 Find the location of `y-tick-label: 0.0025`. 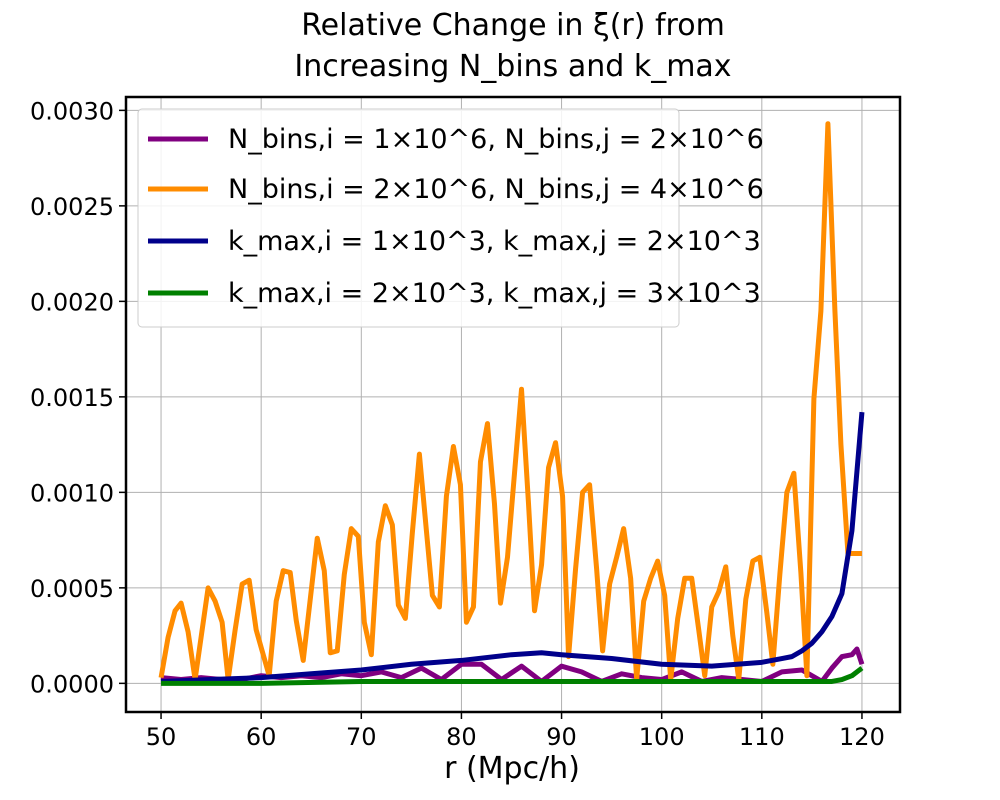

y-tick-label: 0.0025 is located at coordinates (72, 207).